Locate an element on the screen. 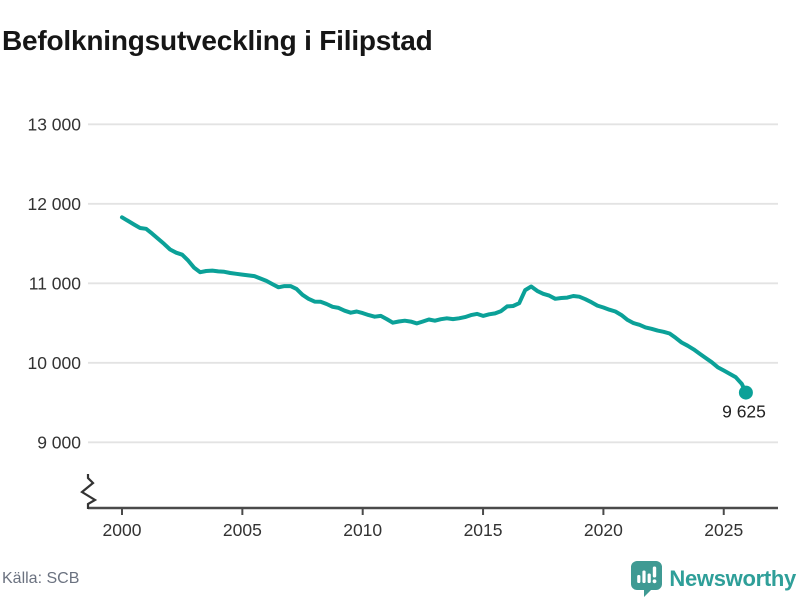 This screenshot has height=600, width=800. x-axis-label: 2005 is located at coordinates (242, 530).